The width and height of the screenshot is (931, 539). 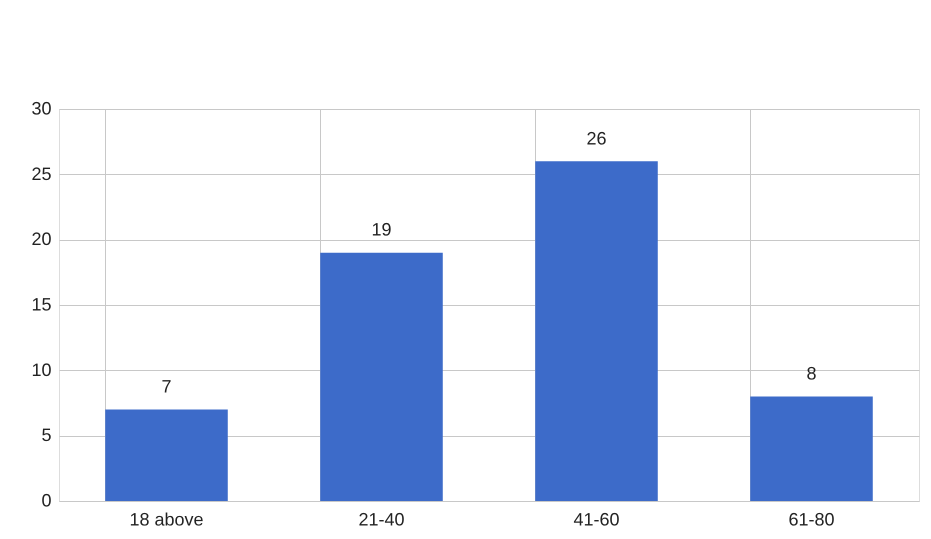 I want to click on x-tick-label: 21-40, so click(x=381, y=520).